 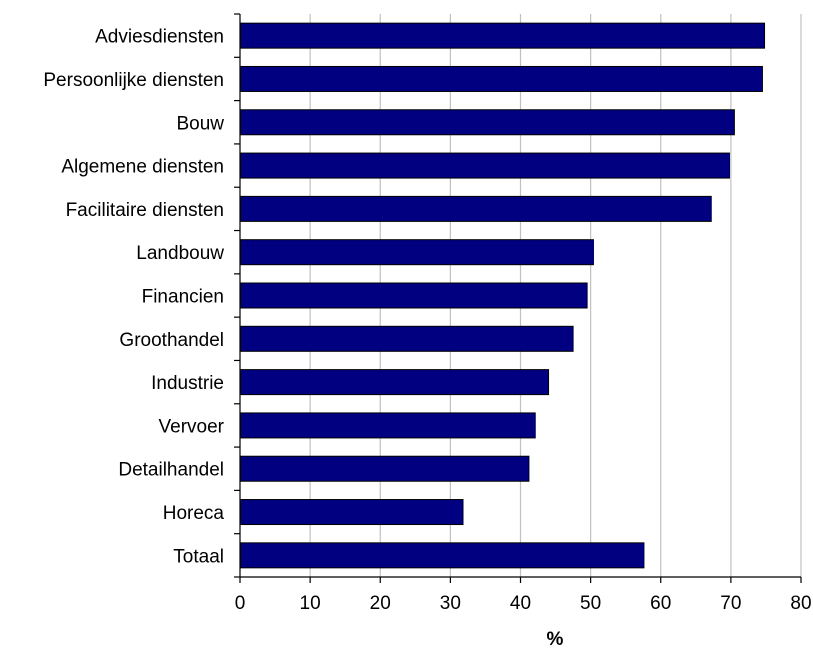 I want to click on x-tick-labels: 0 10 20 30 40 50 60 70 80, so click(x=523, y=603).